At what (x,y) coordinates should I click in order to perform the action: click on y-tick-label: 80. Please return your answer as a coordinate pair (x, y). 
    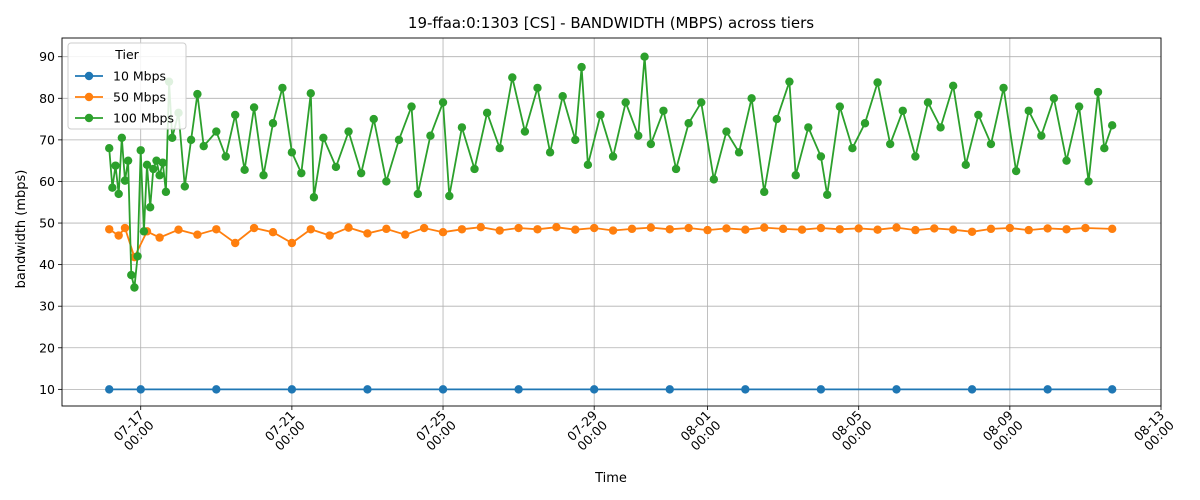
    Looking at the image, I should click on (47, 98).